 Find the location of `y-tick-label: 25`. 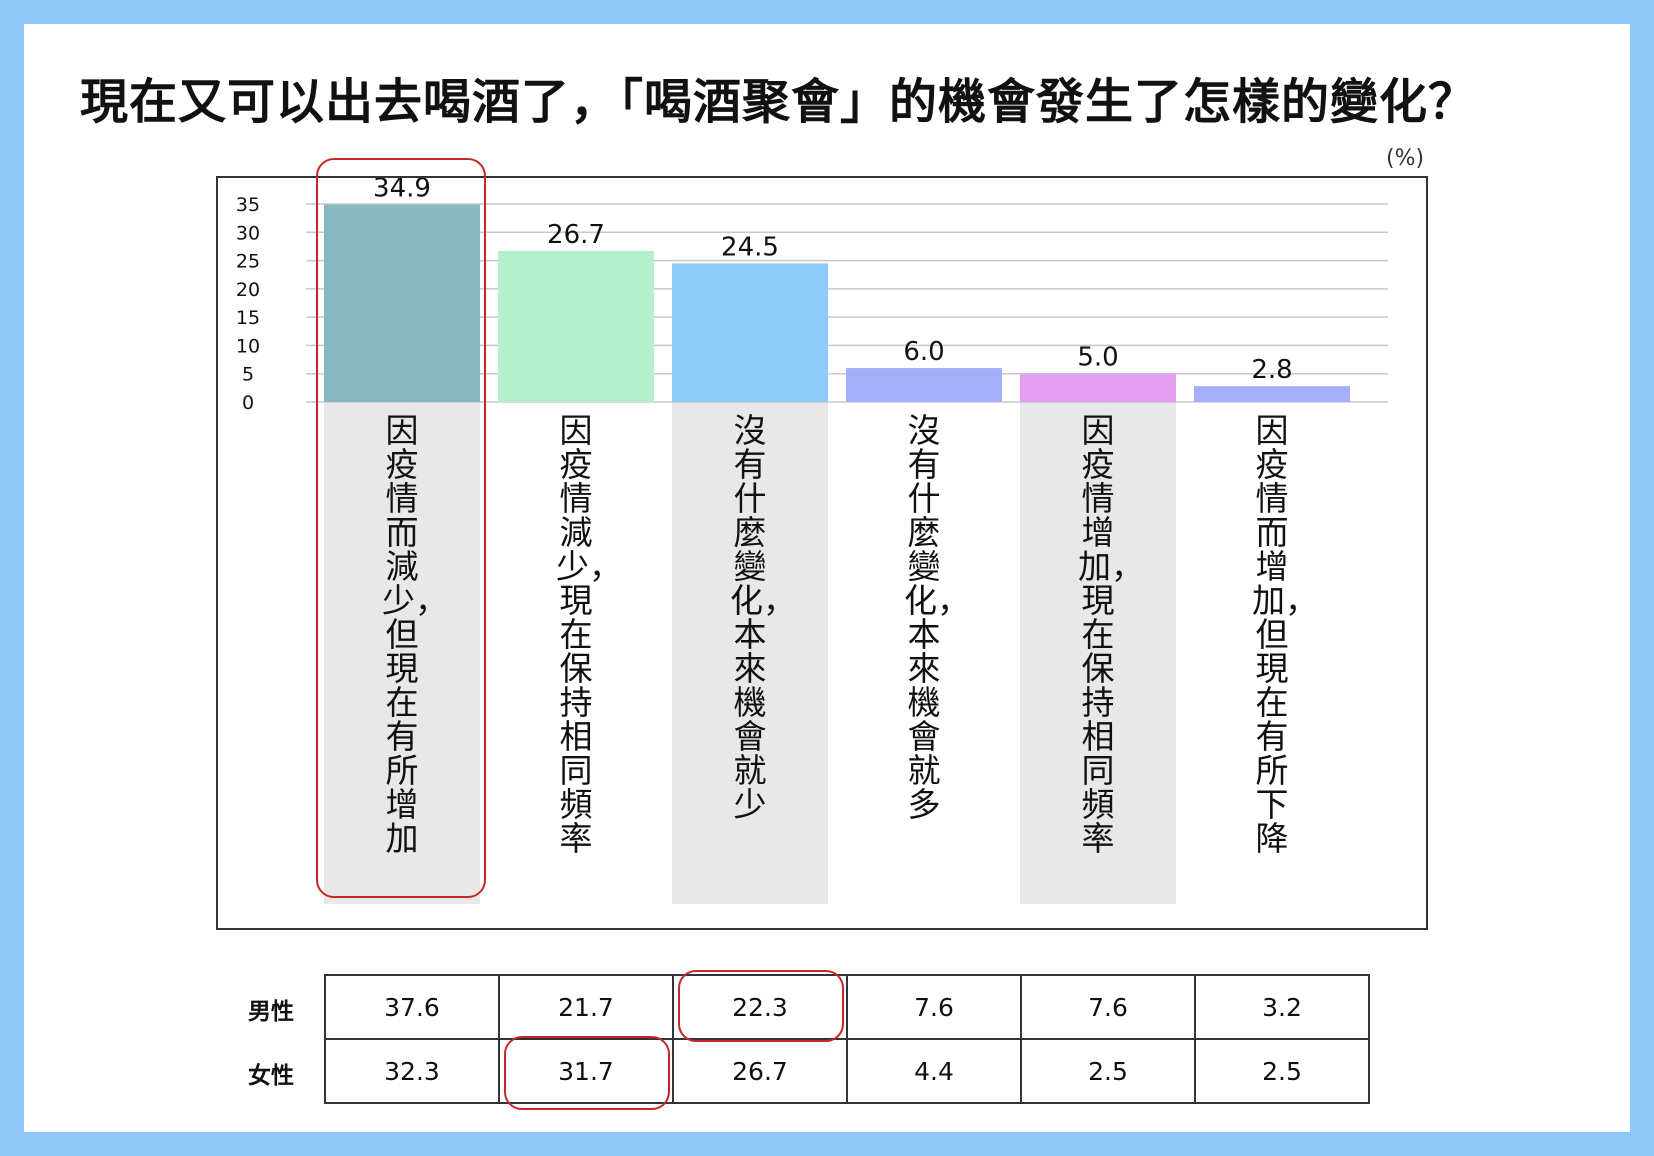

y-tick-label: 25 is located at coordinates (248, 262).